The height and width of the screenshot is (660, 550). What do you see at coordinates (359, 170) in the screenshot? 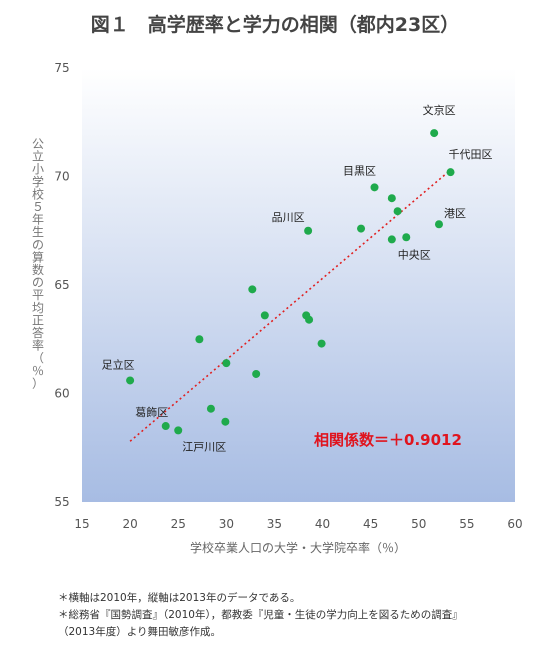
I see `point-label: 目黒区` at bounding box center [359, 170].